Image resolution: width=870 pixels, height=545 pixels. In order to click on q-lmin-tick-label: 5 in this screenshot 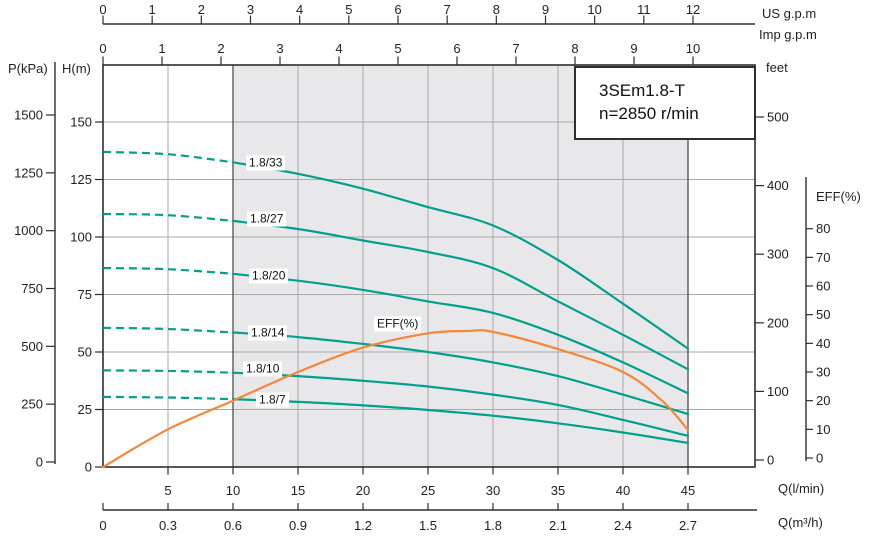, I will do `click(167, 490)`.